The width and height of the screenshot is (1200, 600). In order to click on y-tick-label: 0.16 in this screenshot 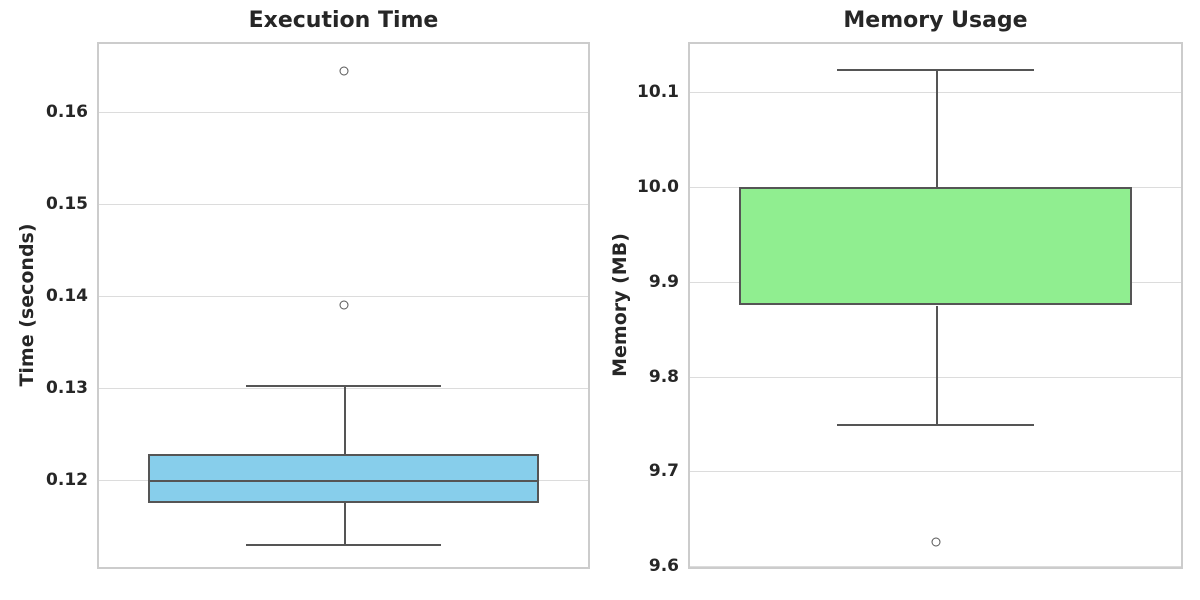, I will do `click(67, 112)`.